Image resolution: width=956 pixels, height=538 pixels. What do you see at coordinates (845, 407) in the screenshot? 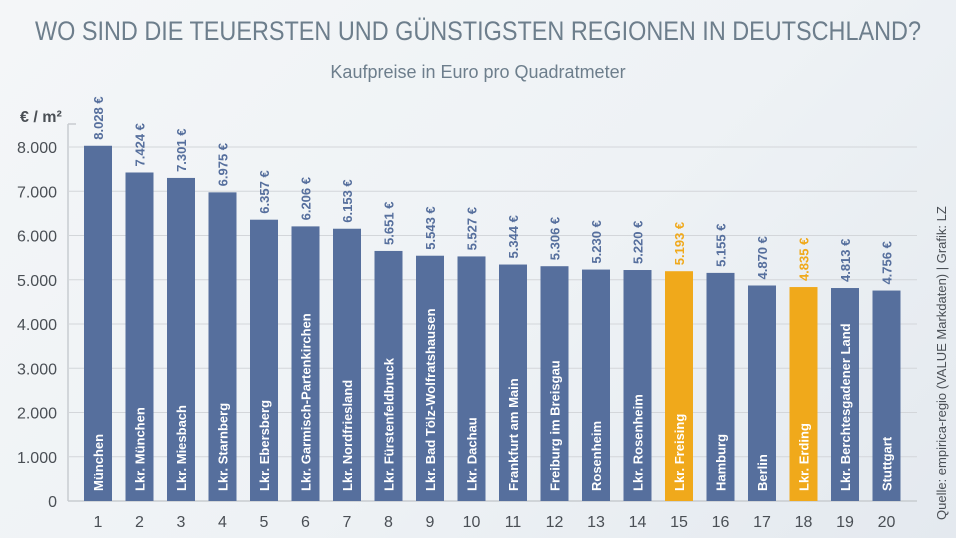
I see `category-label: Lkr. Berchtesgadener Land` at bounding box center [845, 407].